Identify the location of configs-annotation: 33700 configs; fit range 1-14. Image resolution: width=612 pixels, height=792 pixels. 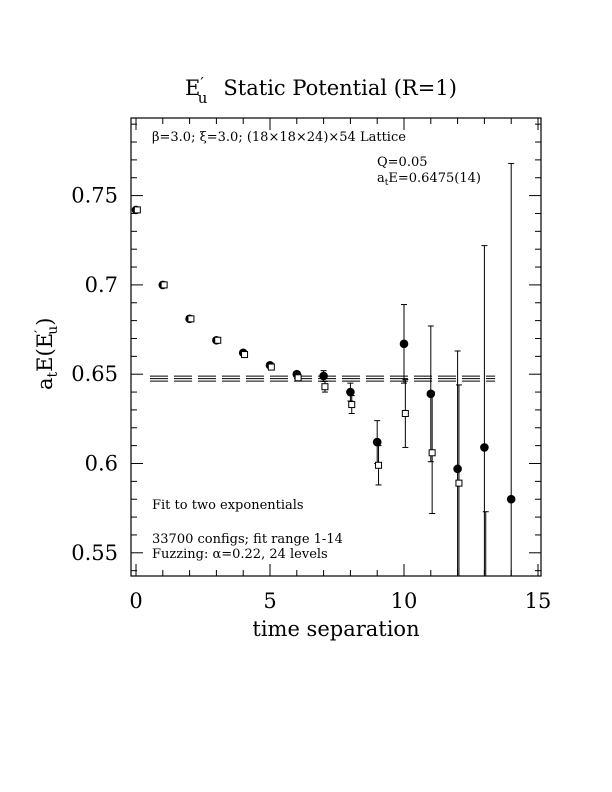
(247, 539).